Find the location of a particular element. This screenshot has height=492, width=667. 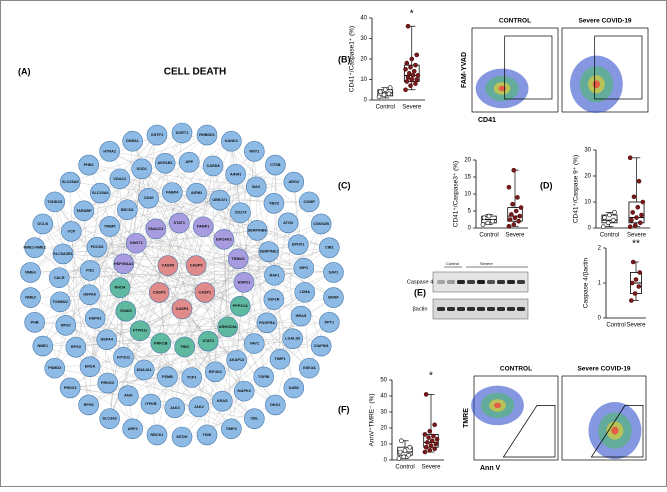

node-label: TNIK is located at coordinates (207, 435).